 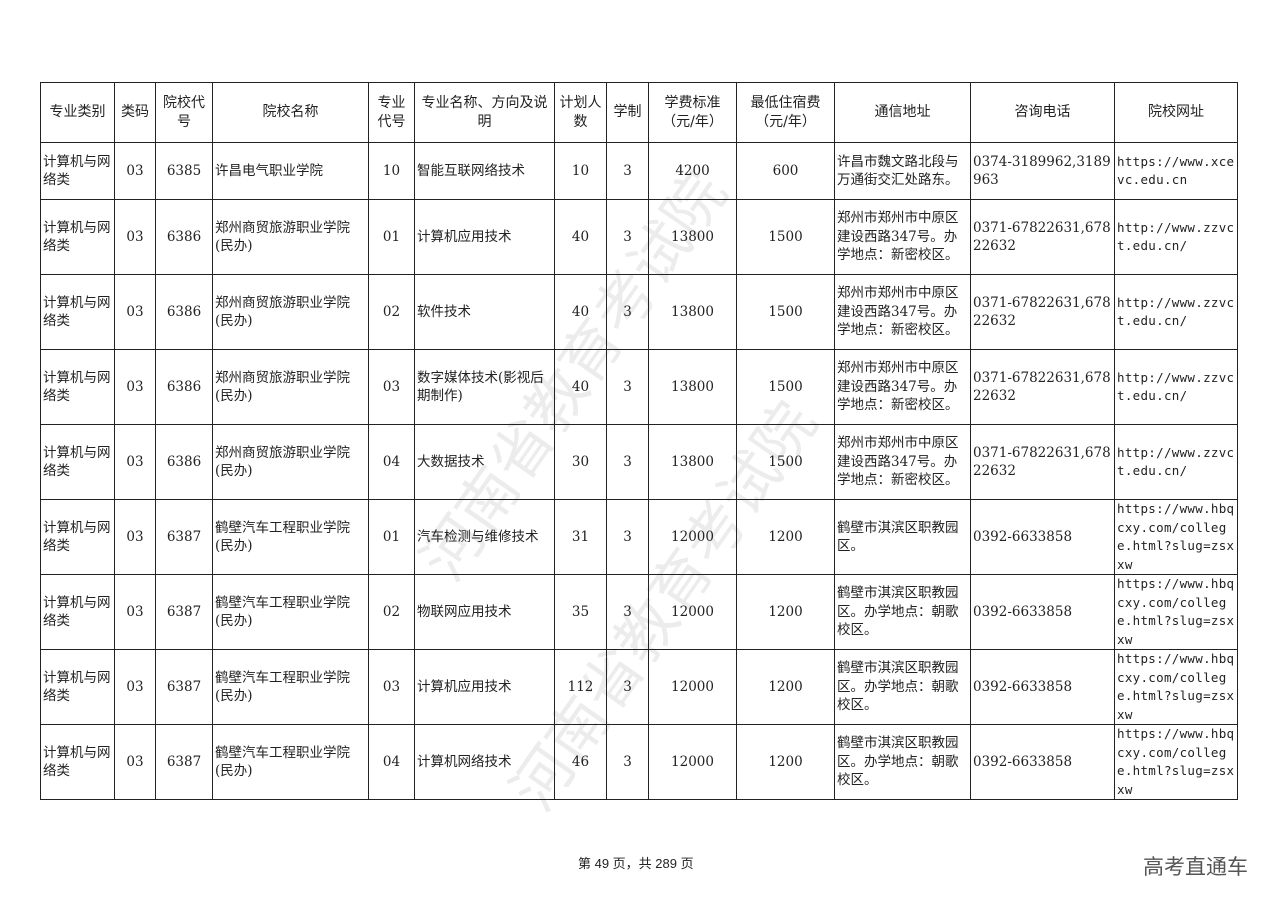 I want to click on header-plan-count: 计划人数, so click(x=580, y=112).